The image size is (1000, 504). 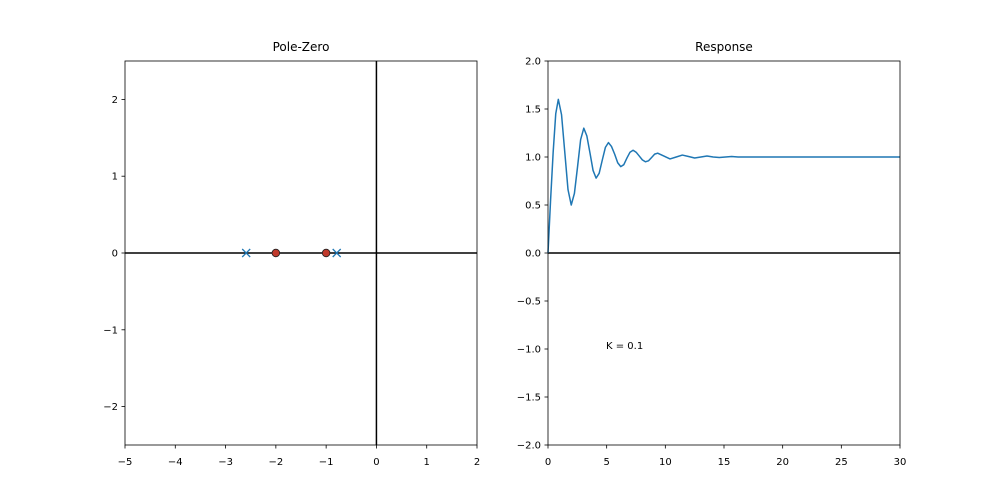 What do you see at coordinates (606, 462) in the screenshot?
I see `x-tick-label: 5` at bounding box center [606, 462].